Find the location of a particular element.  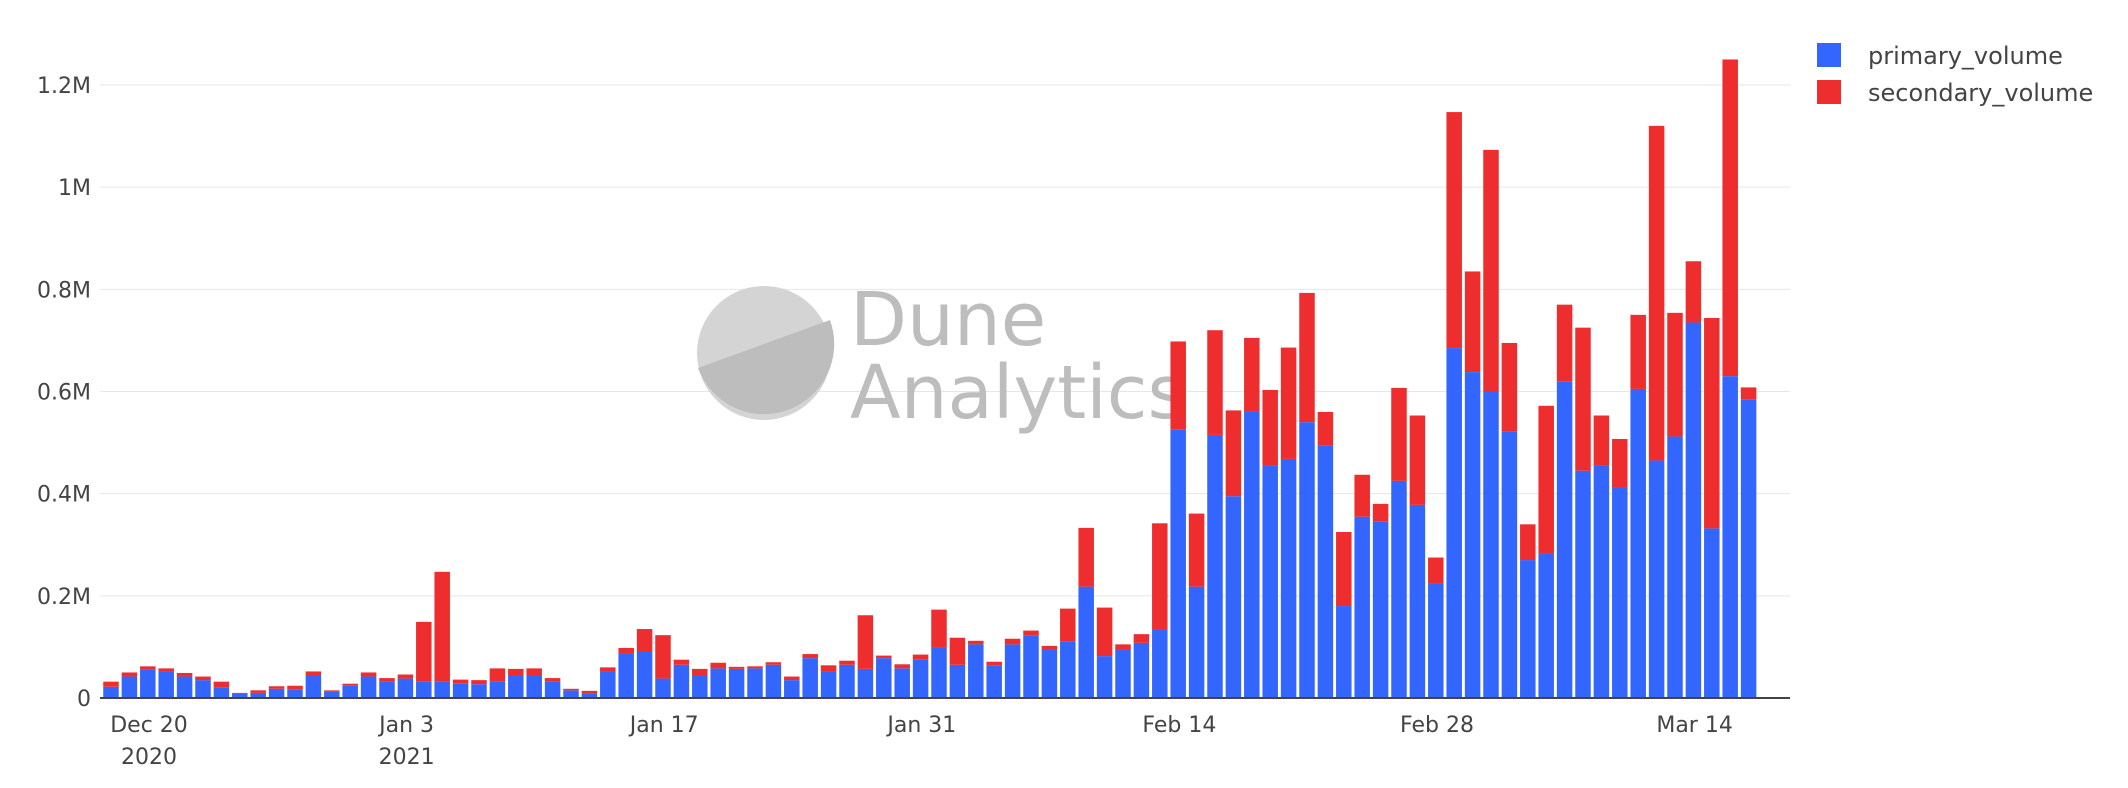

y-tick-label: 0.2M is located at coordinates (64, 597).